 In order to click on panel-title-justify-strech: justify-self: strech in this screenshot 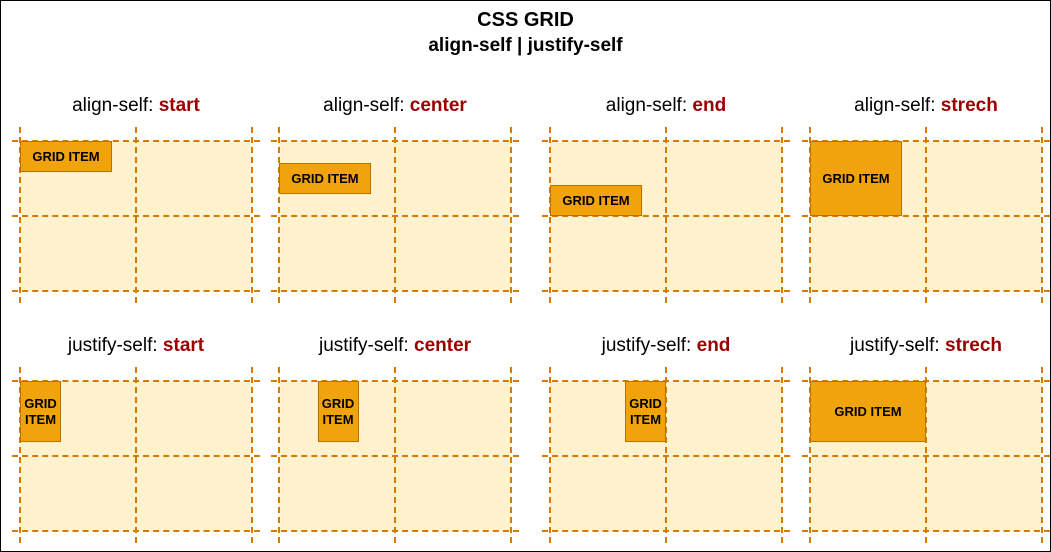, I will do `click(926, 346)`.